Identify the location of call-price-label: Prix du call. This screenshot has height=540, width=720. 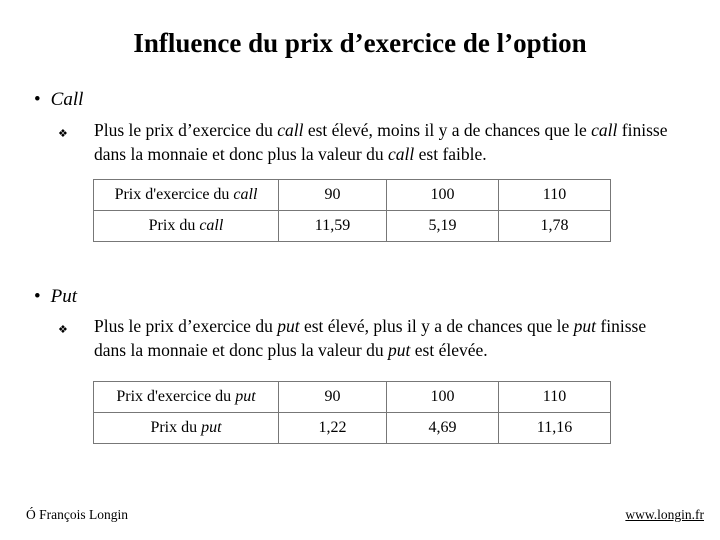
(186, 226).